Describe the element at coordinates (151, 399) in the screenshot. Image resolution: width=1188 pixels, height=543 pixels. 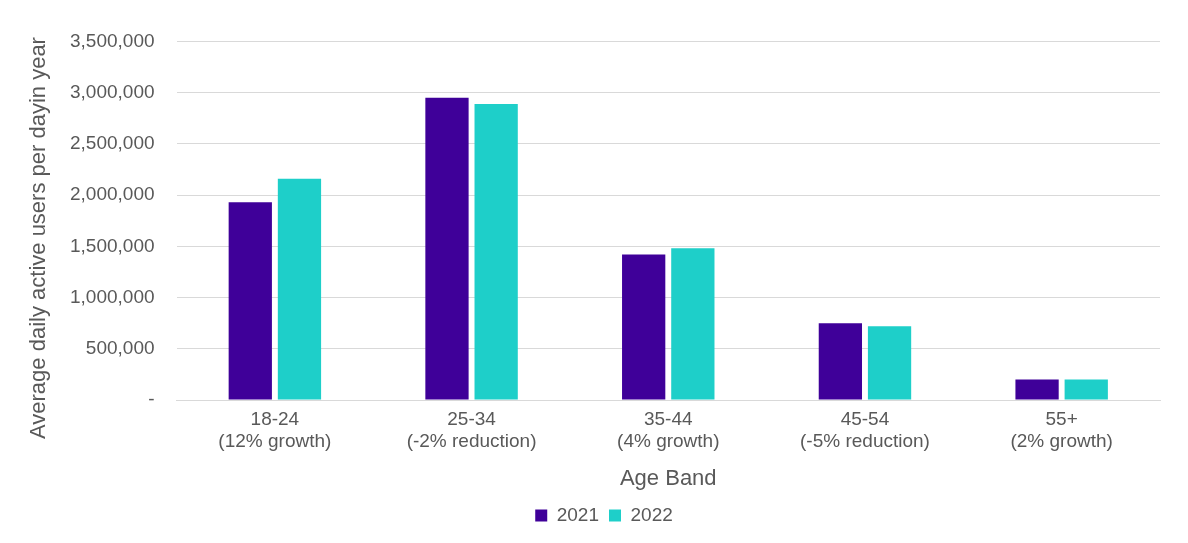
I see `y-tick-label: -` at that location.